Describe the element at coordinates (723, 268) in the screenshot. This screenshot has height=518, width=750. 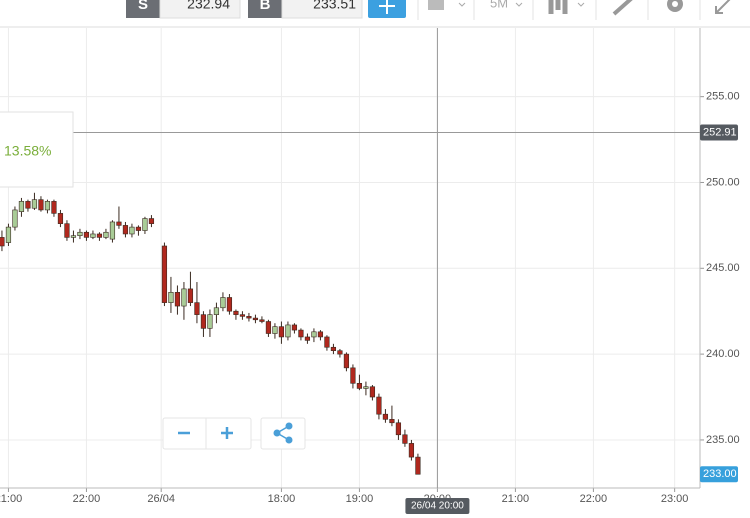
I see `y-tick-label: 245.00` at that location.